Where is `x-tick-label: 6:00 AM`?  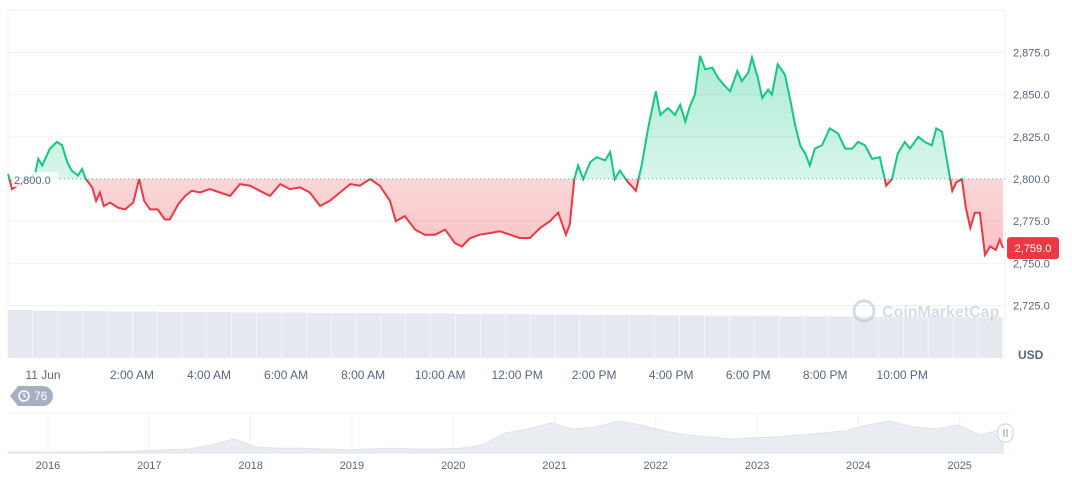
x-tick-label: 6:00 AM is located at coordinates (286, 375).